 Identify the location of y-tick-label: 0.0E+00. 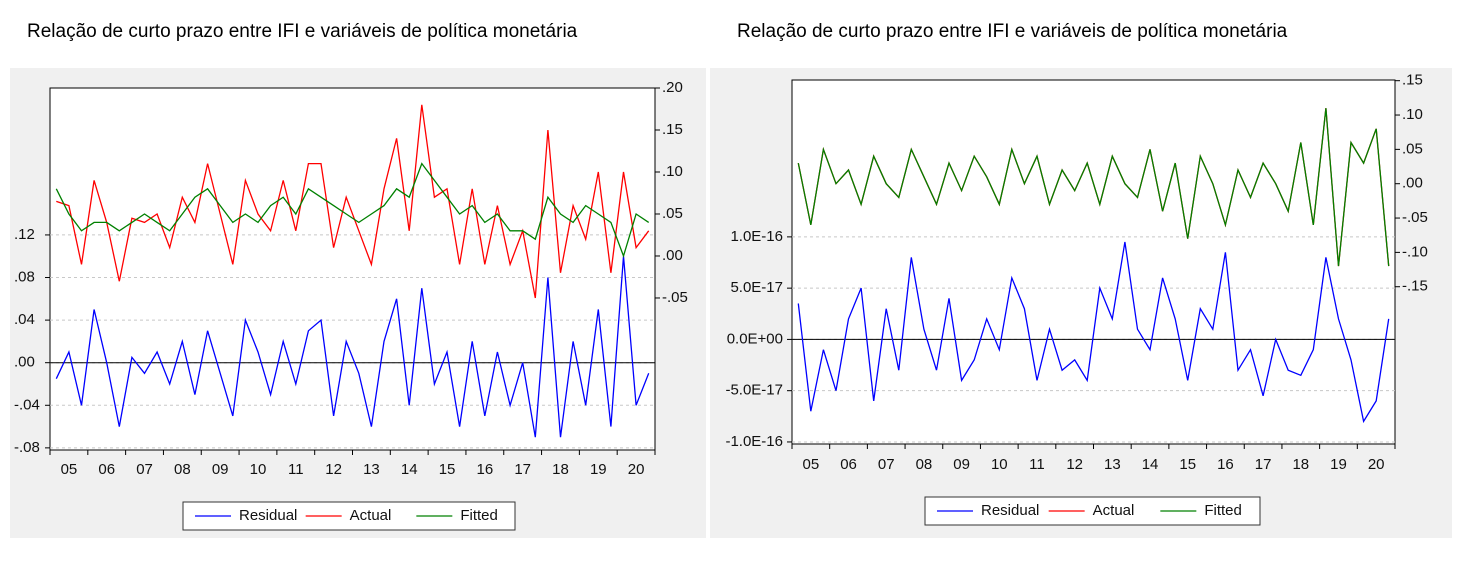
(755, 338).